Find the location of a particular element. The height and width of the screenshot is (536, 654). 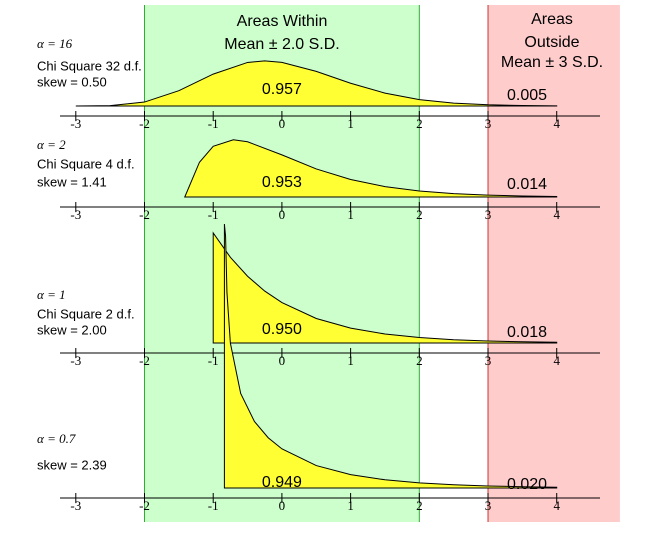

skew-label: skew = 1.41 is located at coordinates (72, 181).